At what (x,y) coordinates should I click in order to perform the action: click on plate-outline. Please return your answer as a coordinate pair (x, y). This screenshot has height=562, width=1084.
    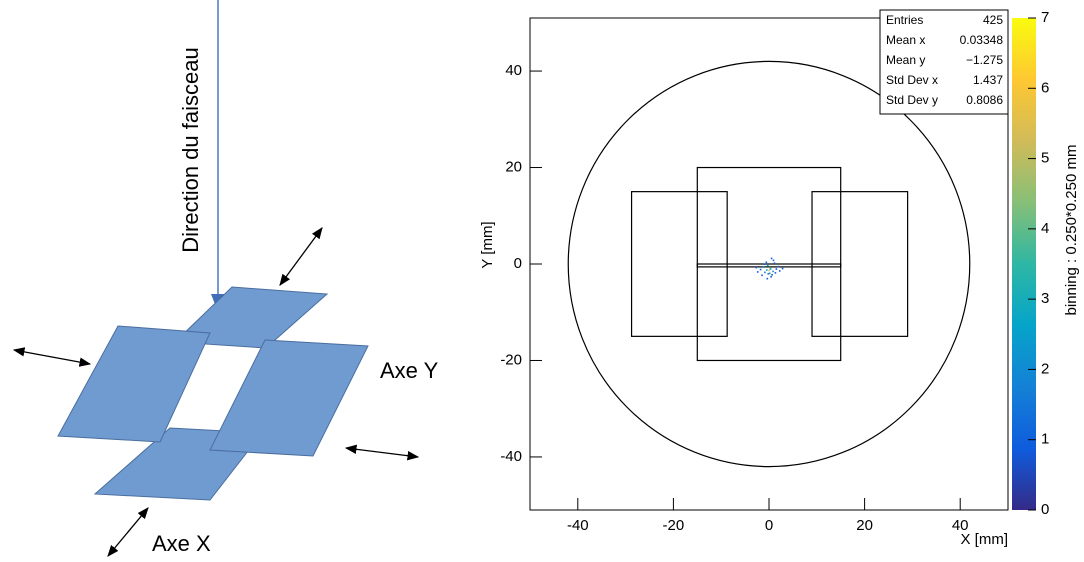
    Looking at the image, I should click on (769, 265).